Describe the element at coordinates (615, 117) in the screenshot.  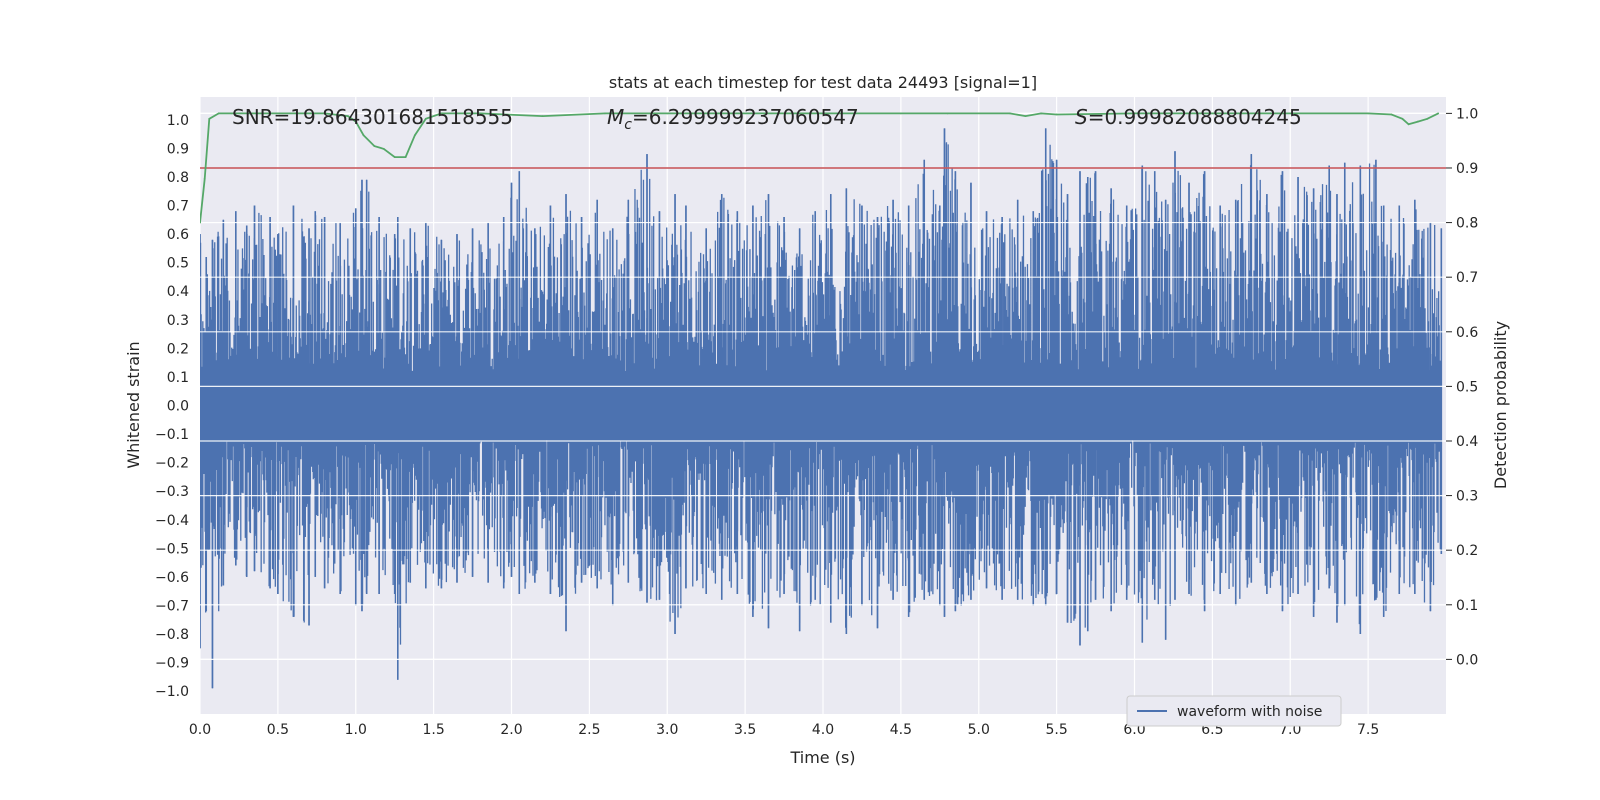
I see `chirp-mass-symbol: M` at that location.